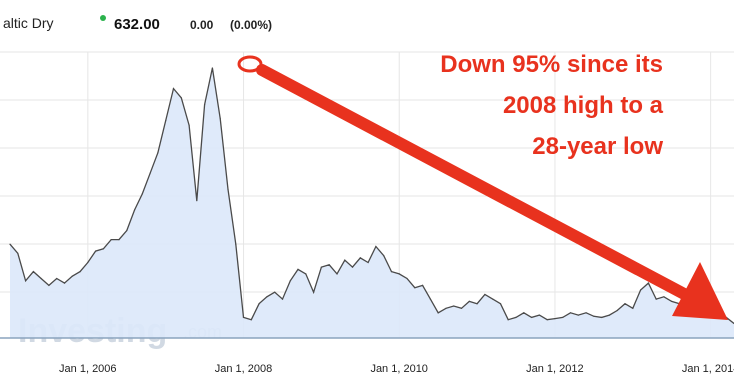 The width and height of the screenshot is (734, 381). What do you see at coordinates (399, 369) in the screenshot?
I see `x-tick-label: Jan 1, 2010` at bounding box center [399, 369].